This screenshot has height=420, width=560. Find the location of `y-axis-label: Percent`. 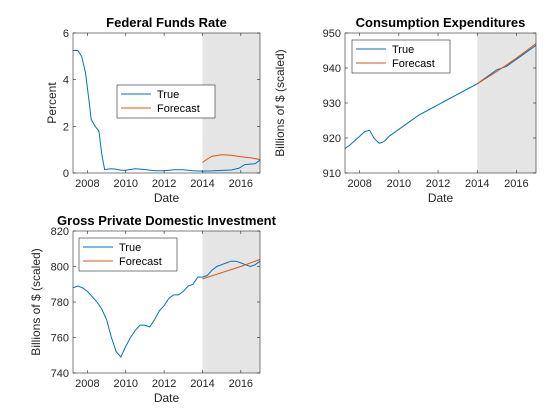

y-axis-label: Percent is located at coordinates (52, 103).